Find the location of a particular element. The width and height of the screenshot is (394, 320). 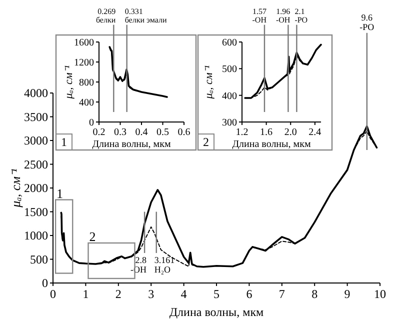

y-tick-label: 1500 is located at coordinates (36, 211).